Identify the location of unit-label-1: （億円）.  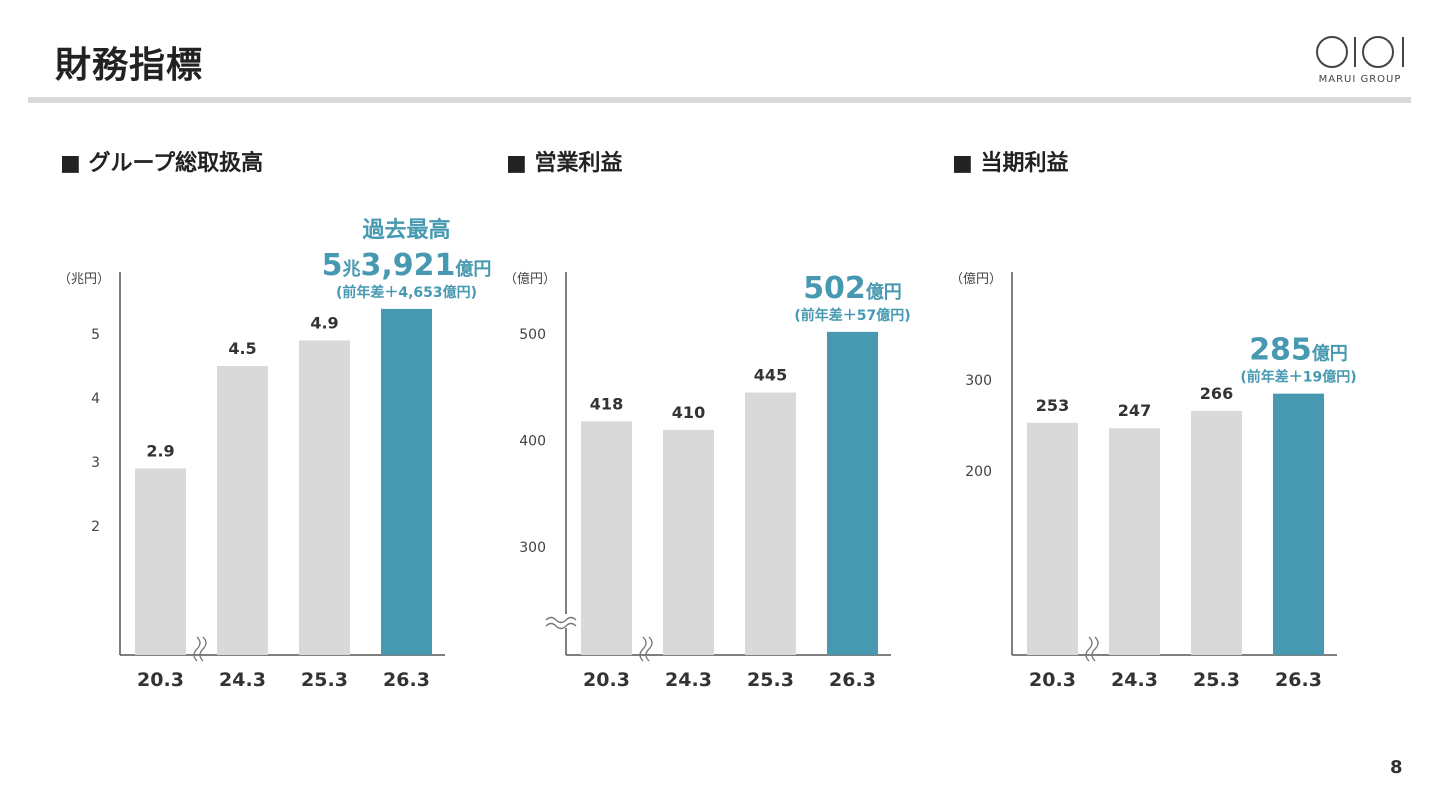
(530, 279).